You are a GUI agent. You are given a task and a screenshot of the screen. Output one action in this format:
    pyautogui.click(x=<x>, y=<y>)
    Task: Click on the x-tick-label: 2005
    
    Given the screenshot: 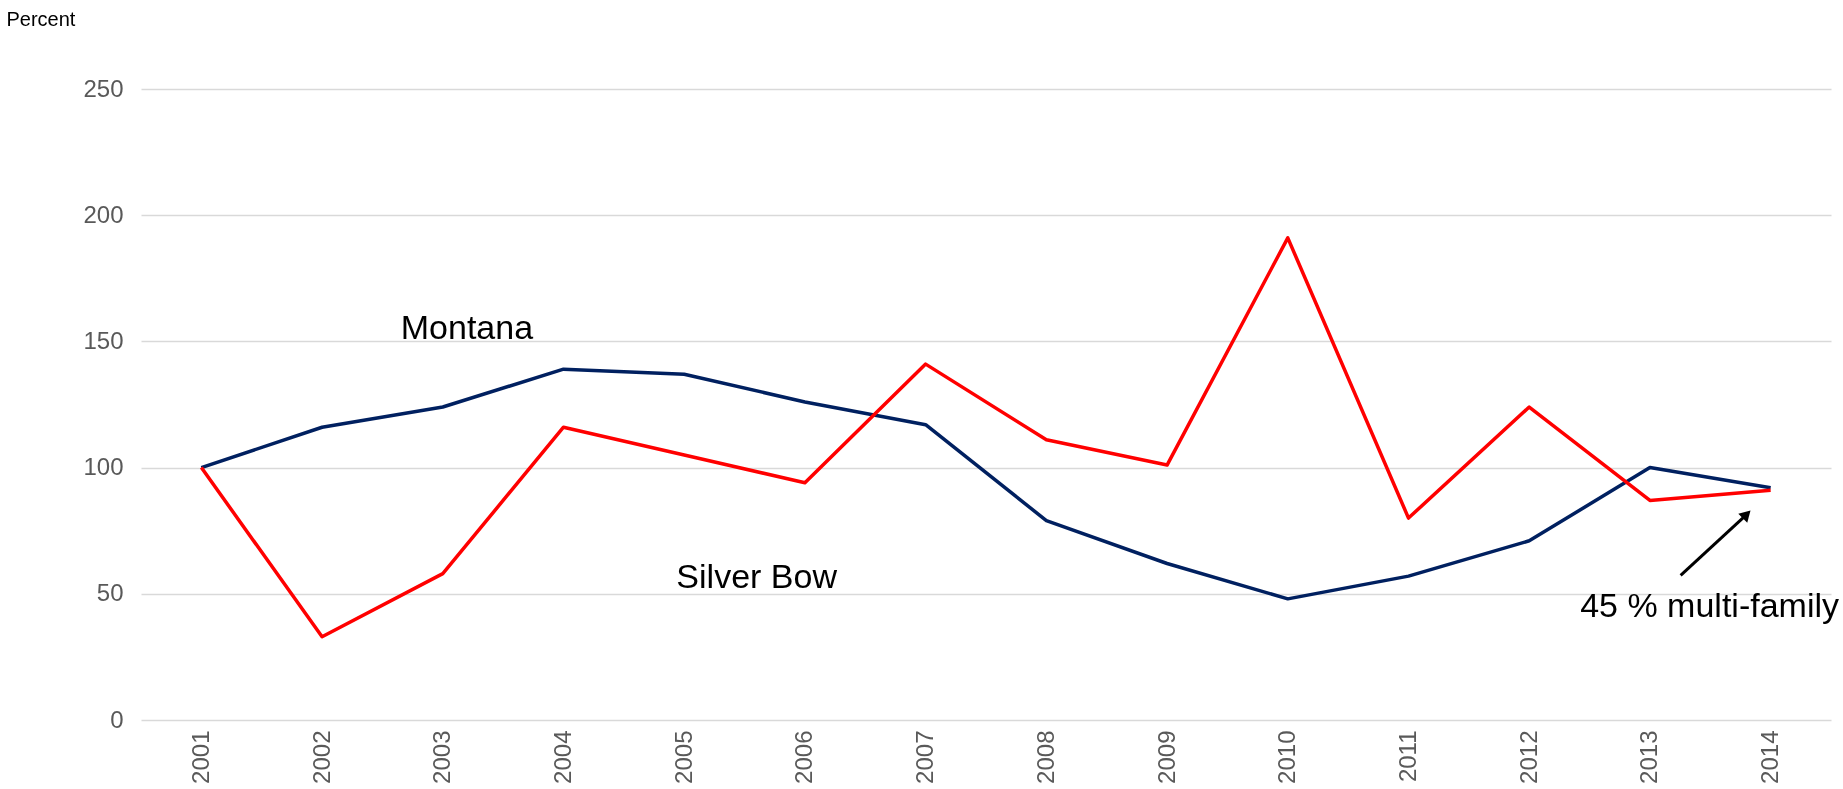 What is the action you would take?
    pyautogui.click(x=683, y=757)
    